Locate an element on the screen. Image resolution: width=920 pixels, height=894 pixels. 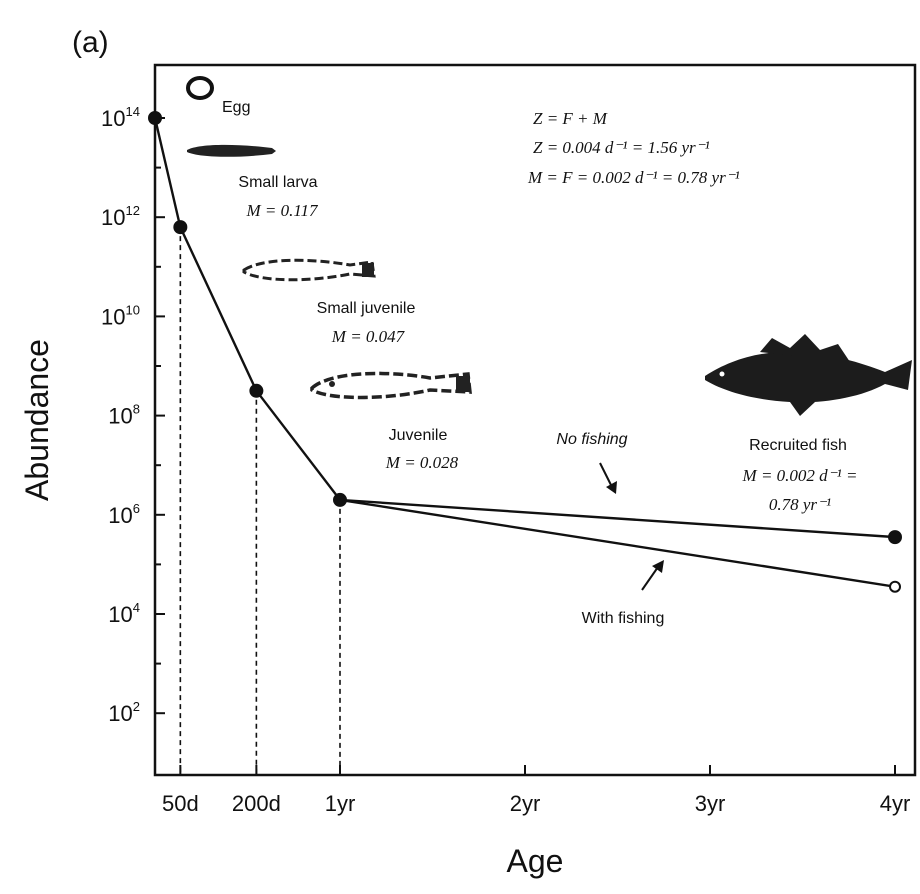
x-tick-label-0: 50d is located at coordinates (180, 803).